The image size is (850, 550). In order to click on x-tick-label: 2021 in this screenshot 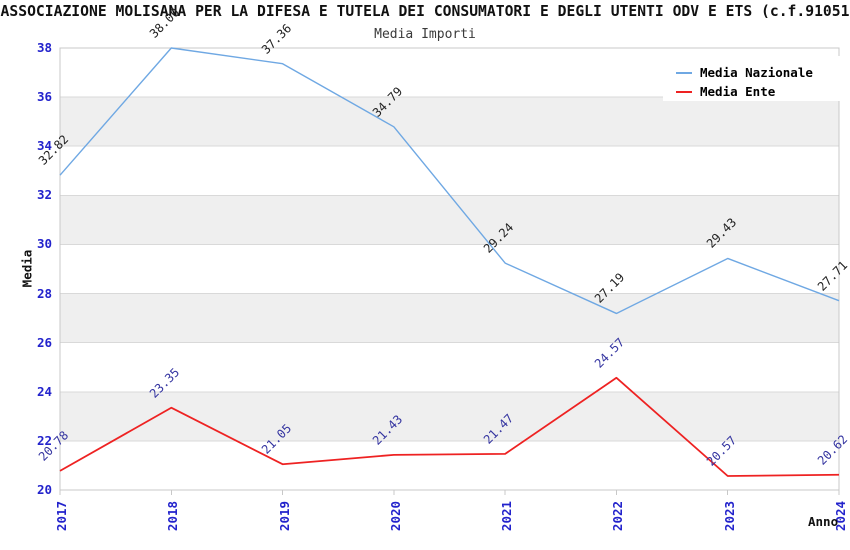, I will do `click(507, 516)`.